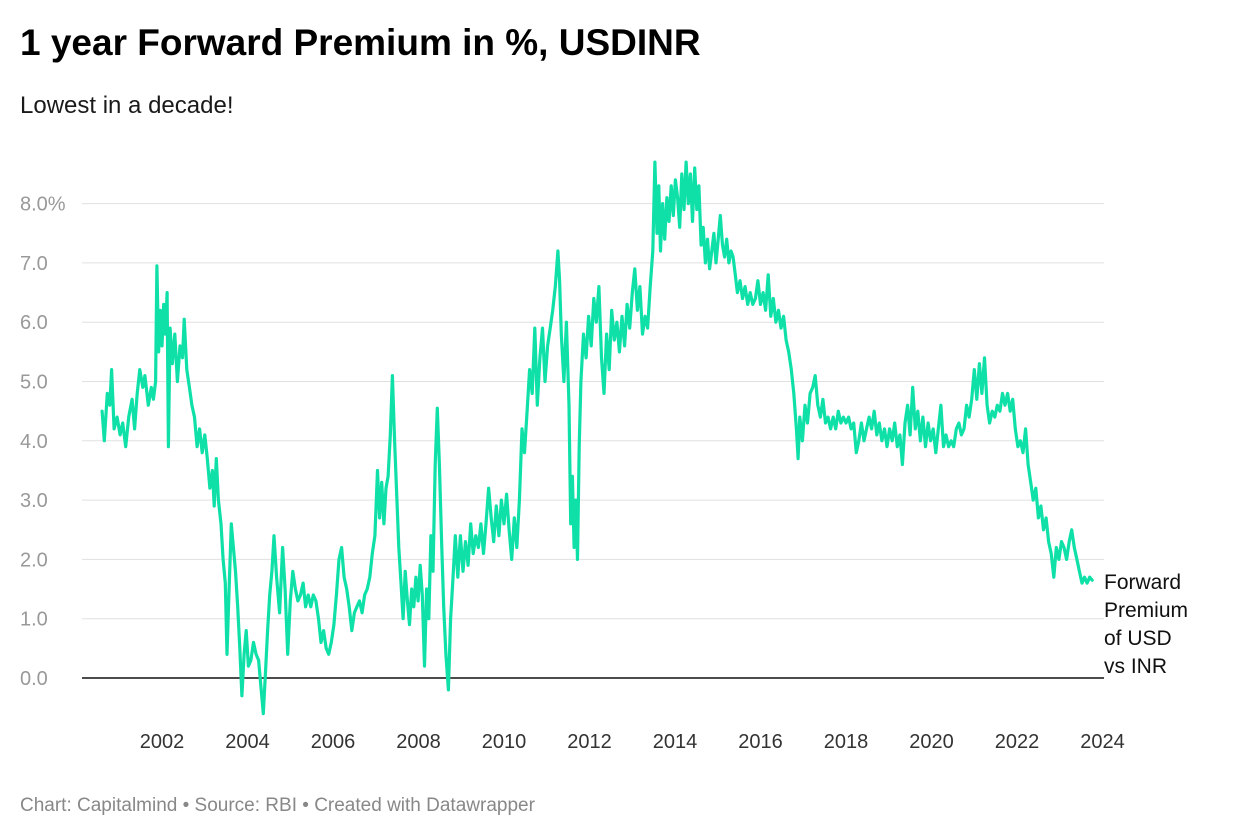  I want to click on x-tick-label: 2018, so click(846, 742).